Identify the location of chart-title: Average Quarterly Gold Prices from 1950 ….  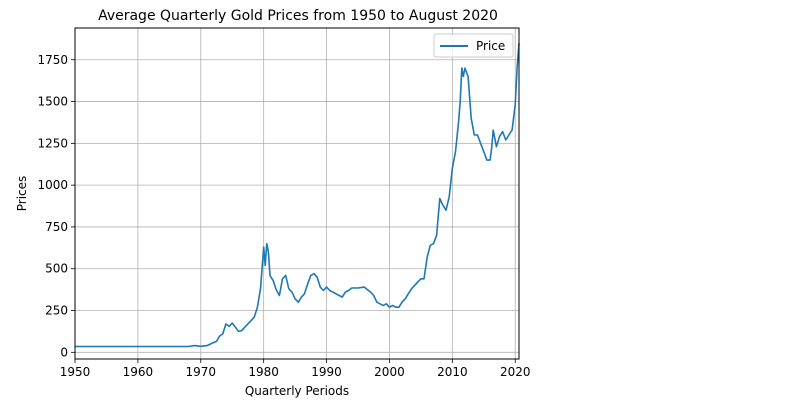
(298, 16).